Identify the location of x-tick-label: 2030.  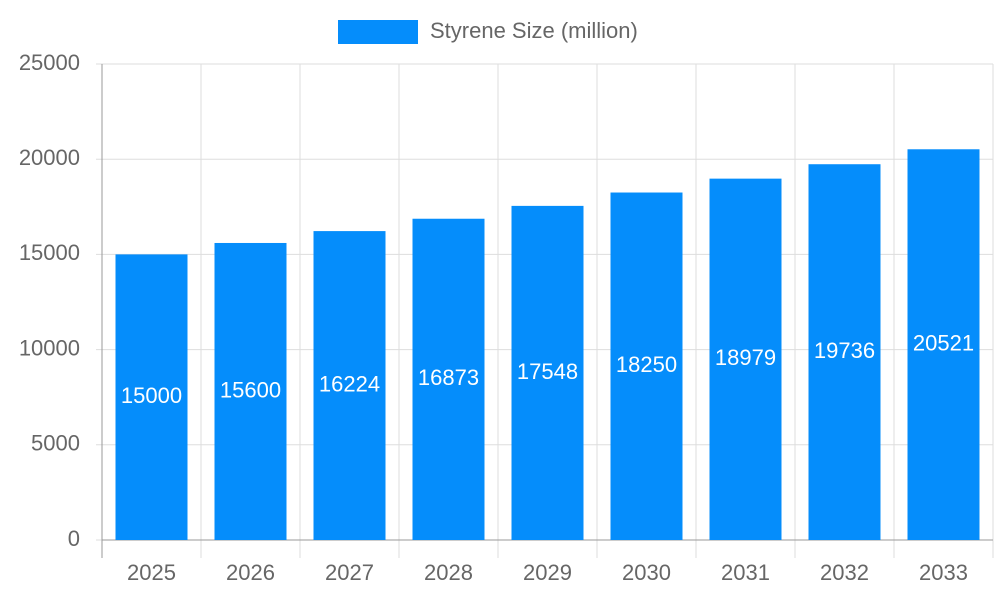
(646, 572).